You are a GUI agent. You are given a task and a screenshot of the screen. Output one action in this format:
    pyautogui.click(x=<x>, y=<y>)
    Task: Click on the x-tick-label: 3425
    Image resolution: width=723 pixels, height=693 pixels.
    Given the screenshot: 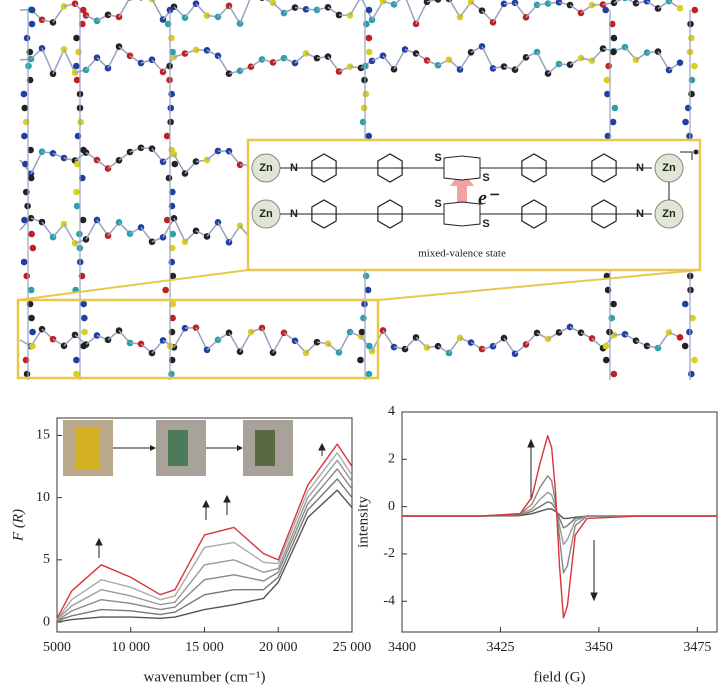 What is the action you would take?
    pyautogui.click(x=500, y=647)
    